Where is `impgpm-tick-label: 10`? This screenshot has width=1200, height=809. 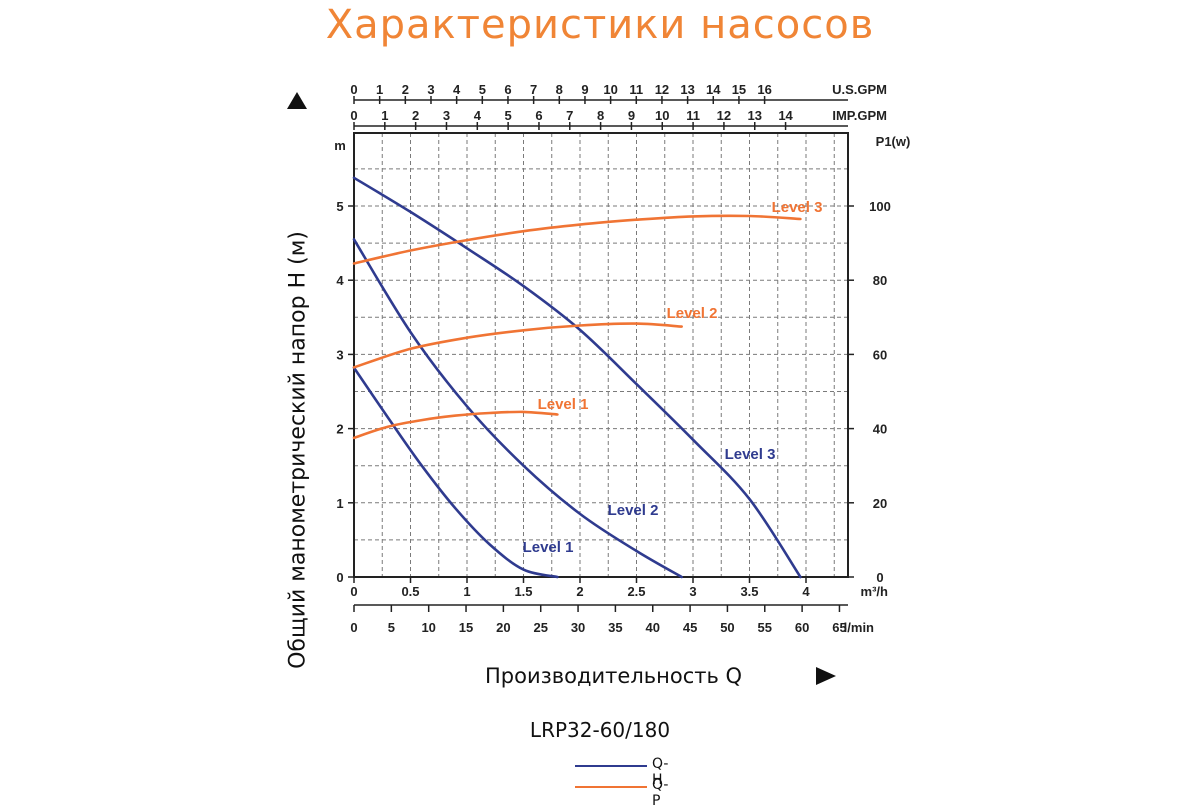 impgpm-tick-label: 10 is located at coordinates (662, 115).